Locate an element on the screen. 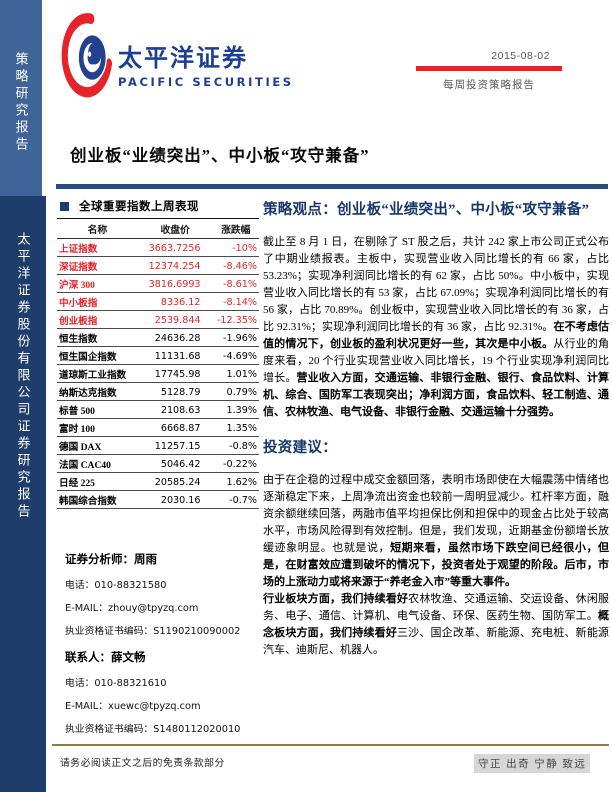 This screenshot has width=612, height=792. sidebar-top-label: 策略研究报告 is located at coordinates (21, 103).